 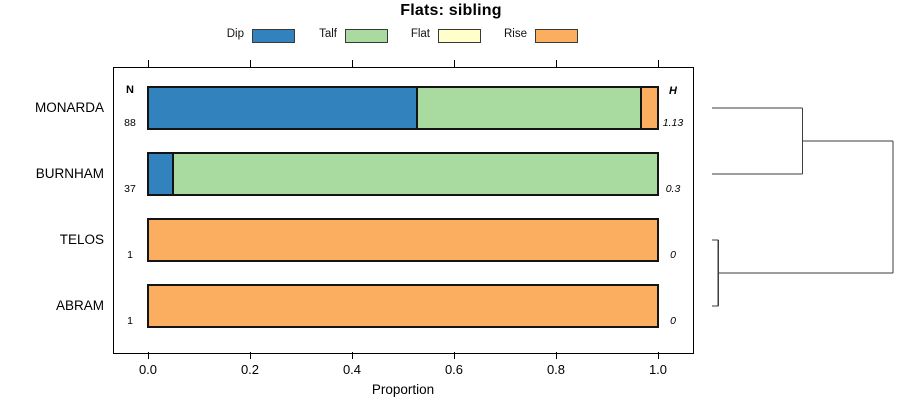 I want to click on n-column-header: N, so click(x=130, y=90).